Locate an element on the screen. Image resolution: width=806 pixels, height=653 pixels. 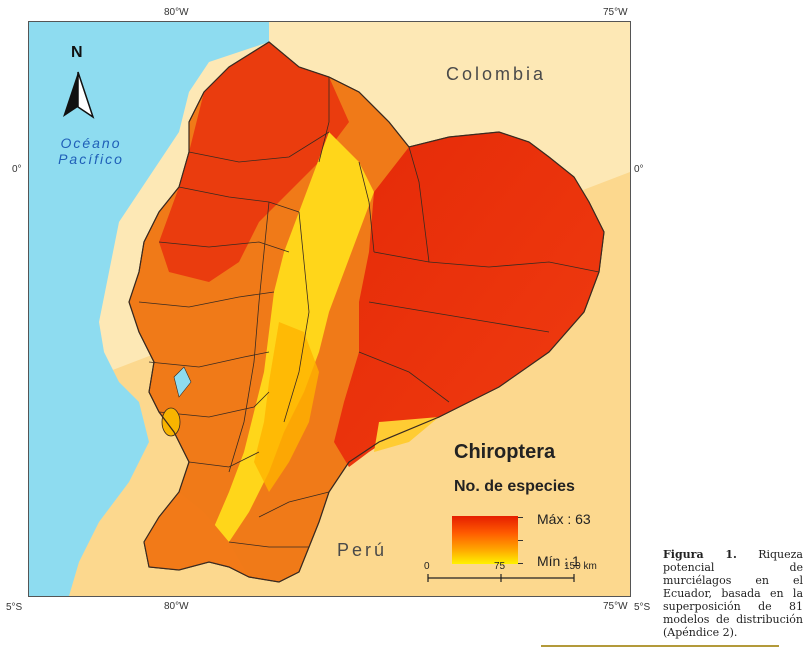
ocean-label-line2: Pacífico is located at coordinates (91, 159).